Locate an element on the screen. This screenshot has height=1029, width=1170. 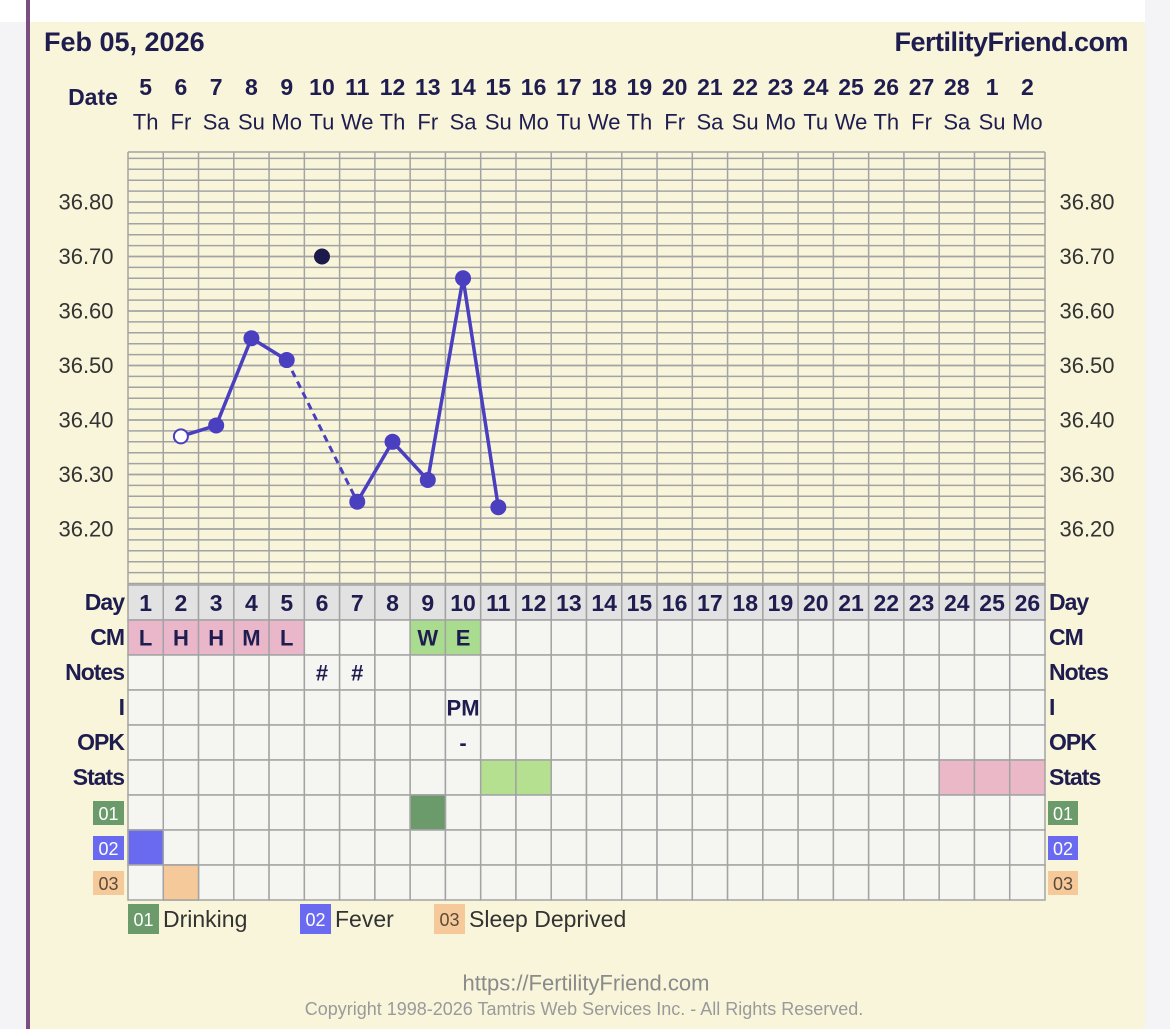
y-tick-label: 36.80 is located at coordinates (85, 202).